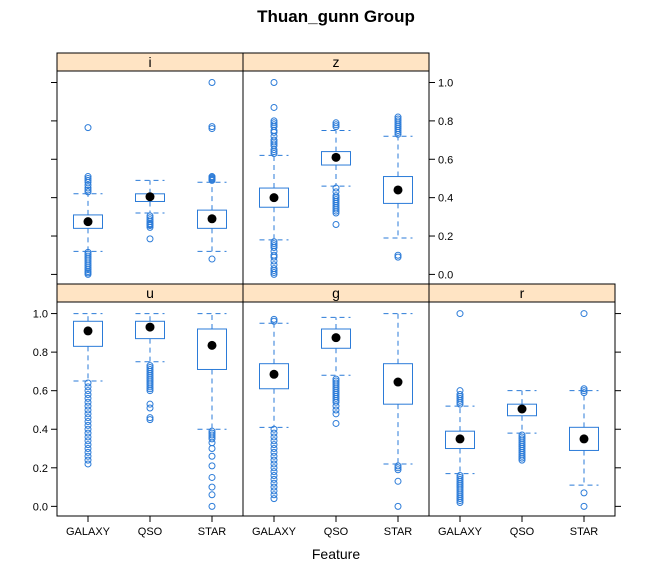 This screenshot has width=672, height=581. What do you see at coordinates (40, 469) in the screenshot?
I see `y-tick-label-left: 0.2` at bounding box center [40, 469].